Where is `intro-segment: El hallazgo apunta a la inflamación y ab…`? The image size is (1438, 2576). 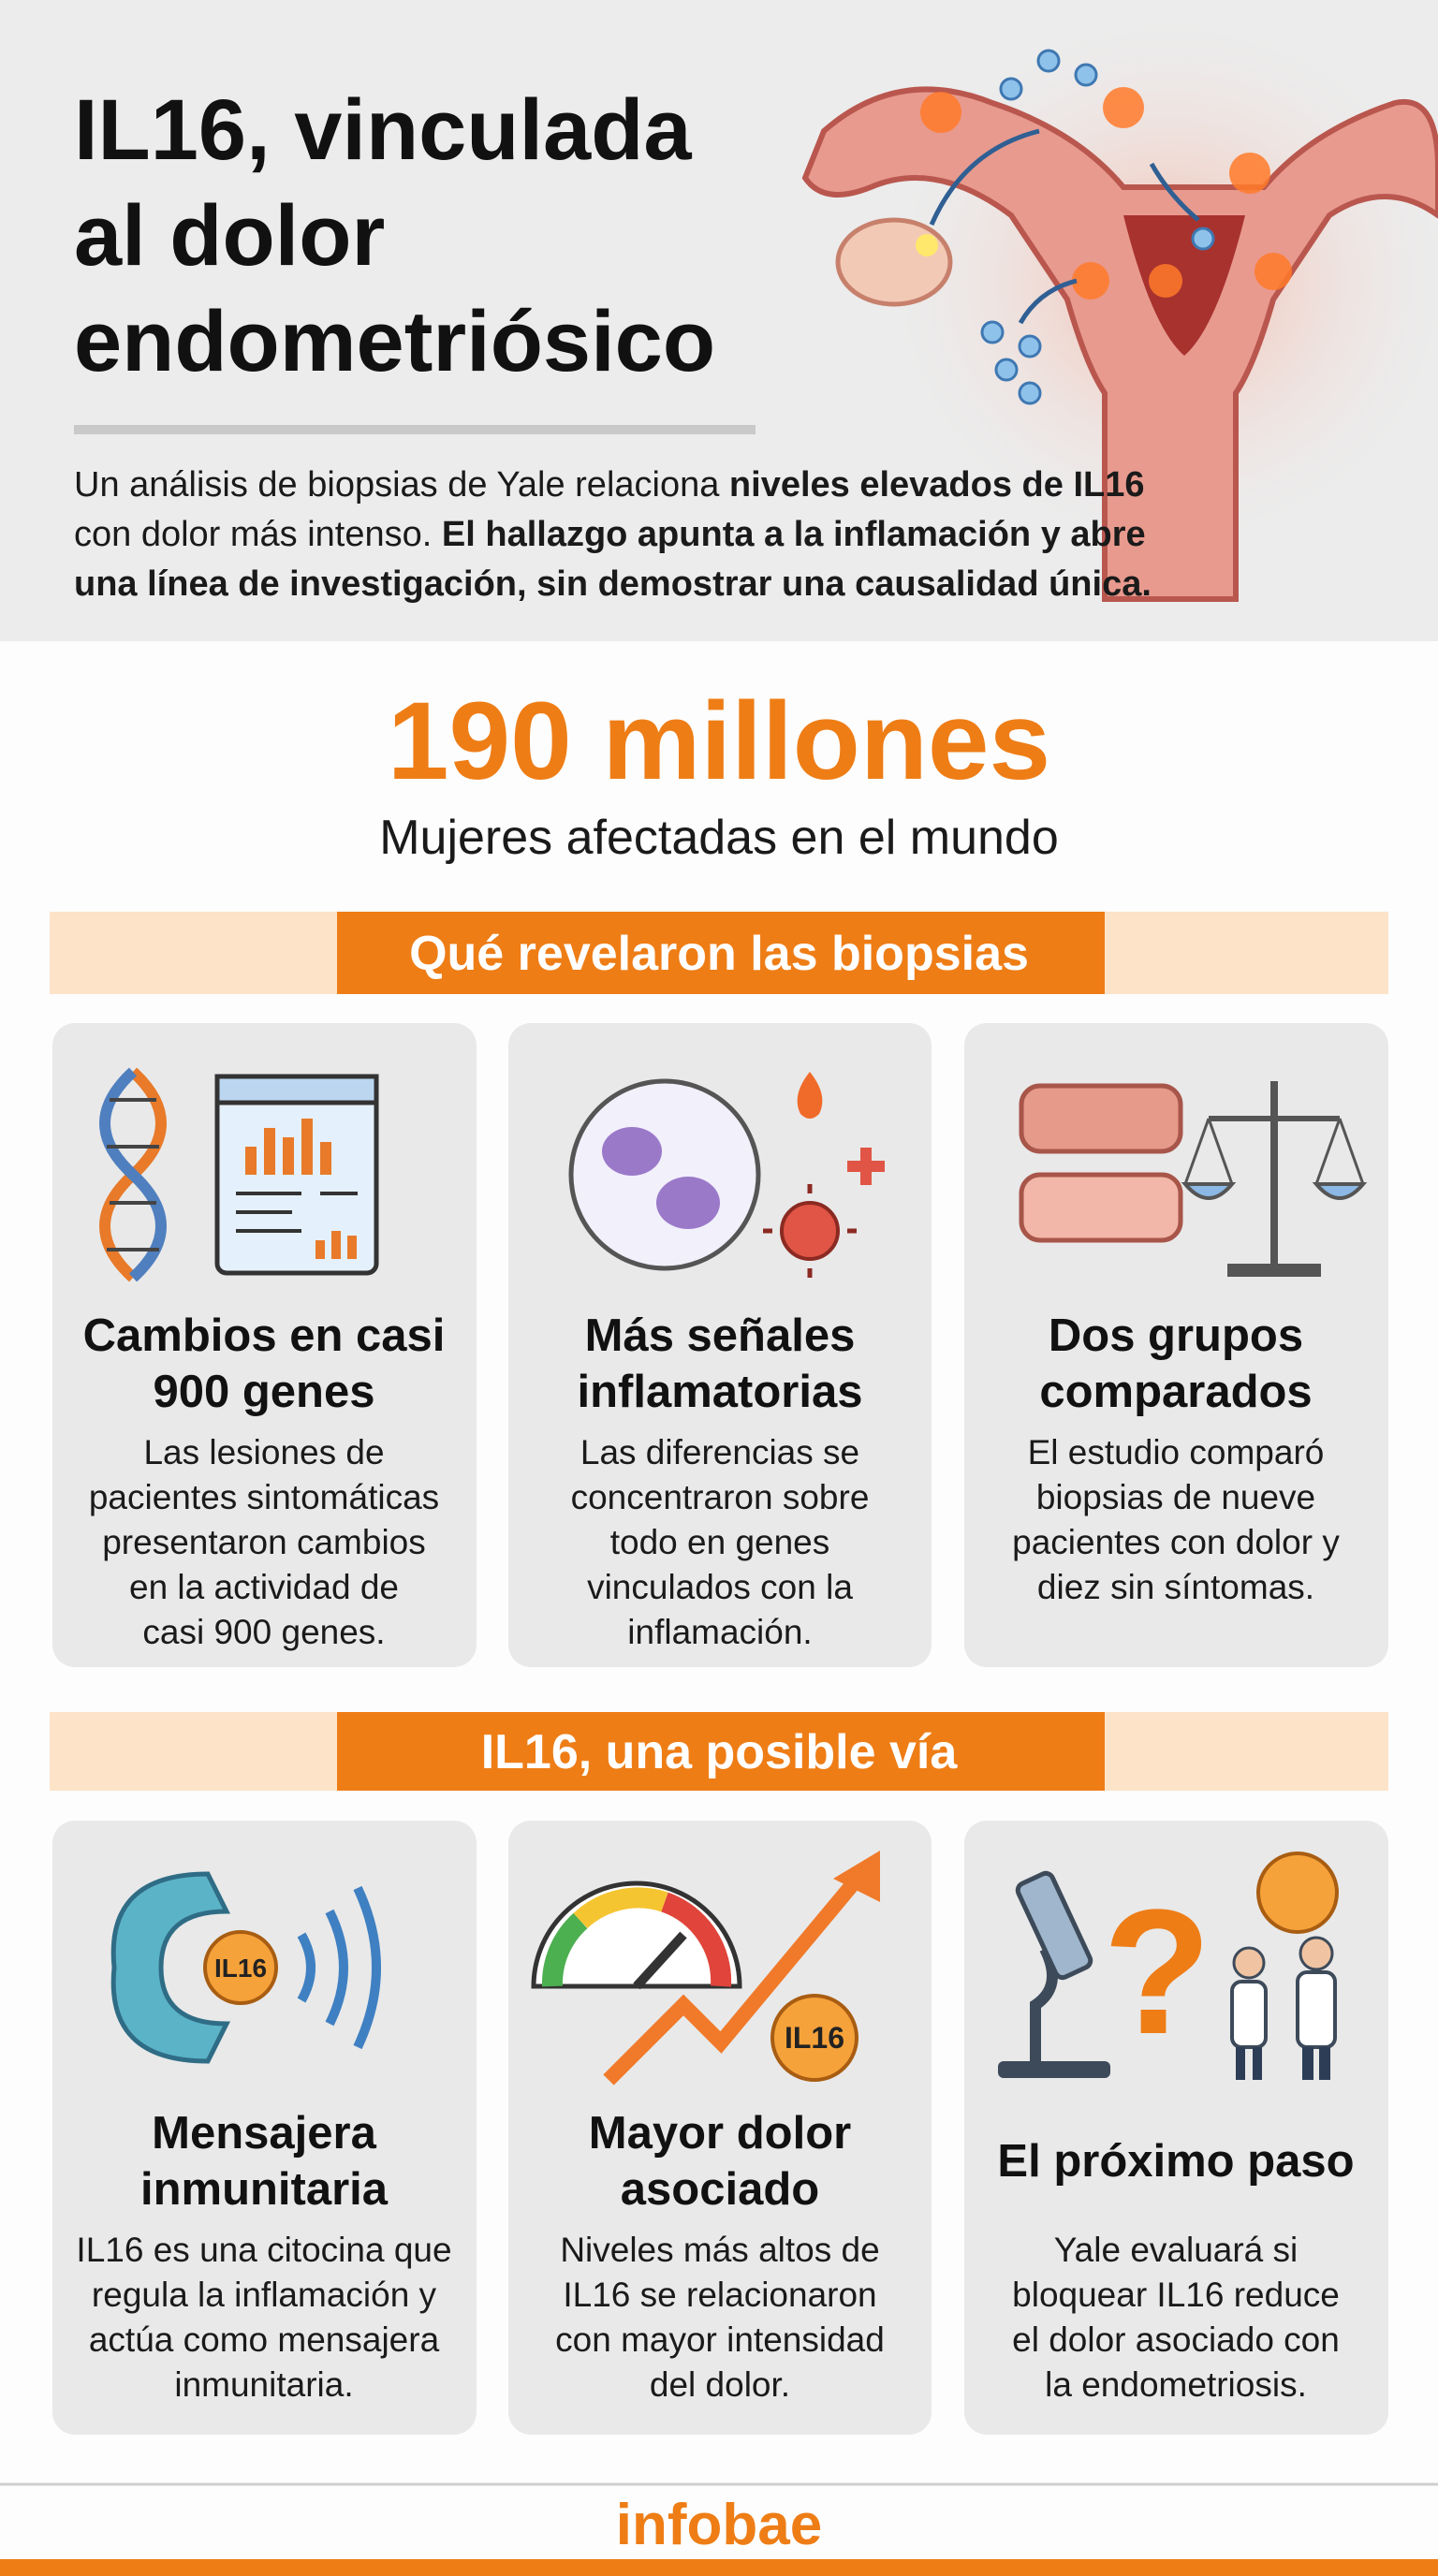 intro-segment: El hallazgo apunta a la inflamación y ab… is located at coordinates (794, 534).